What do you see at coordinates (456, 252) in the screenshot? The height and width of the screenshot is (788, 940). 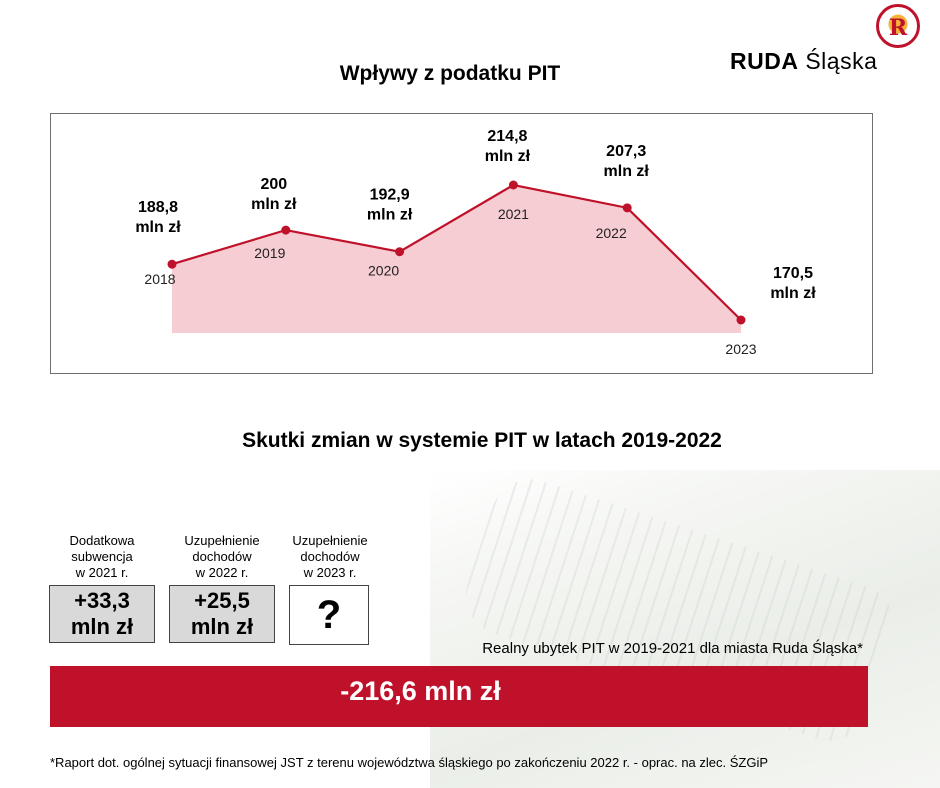 I see `series-line` at bounding box center [456, 252].